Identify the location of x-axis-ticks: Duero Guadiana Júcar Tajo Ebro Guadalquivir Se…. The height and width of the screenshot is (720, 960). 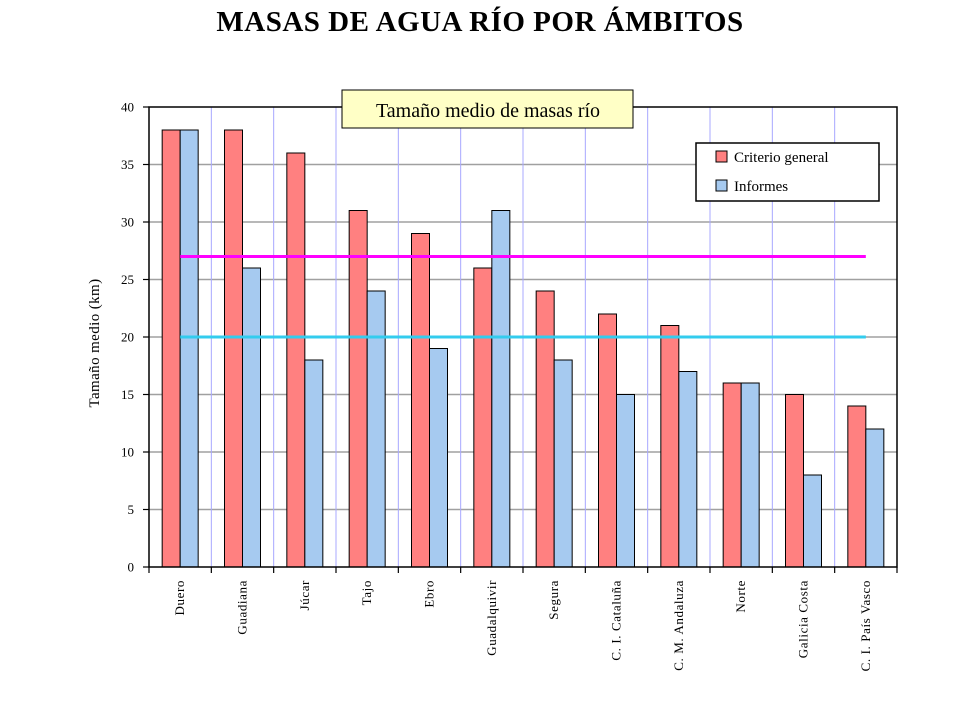
(523, 619).